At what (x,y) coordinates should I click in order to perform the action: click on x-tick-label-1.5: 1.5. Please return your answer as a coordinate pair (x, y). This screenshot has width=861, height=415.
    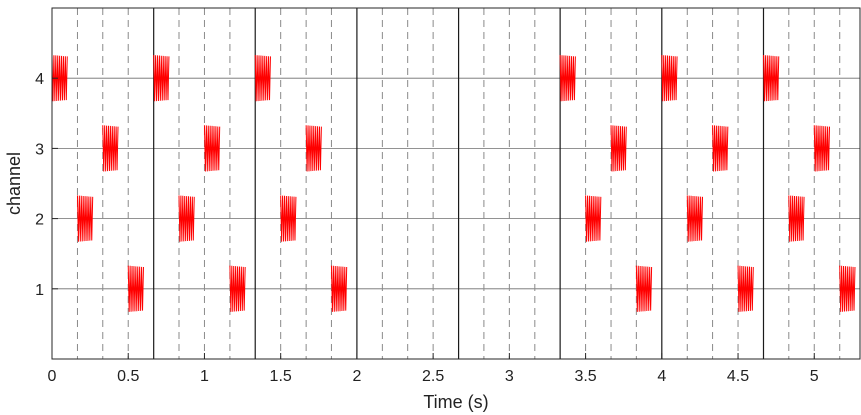
    Looking at the image, I should click on (281, 376).